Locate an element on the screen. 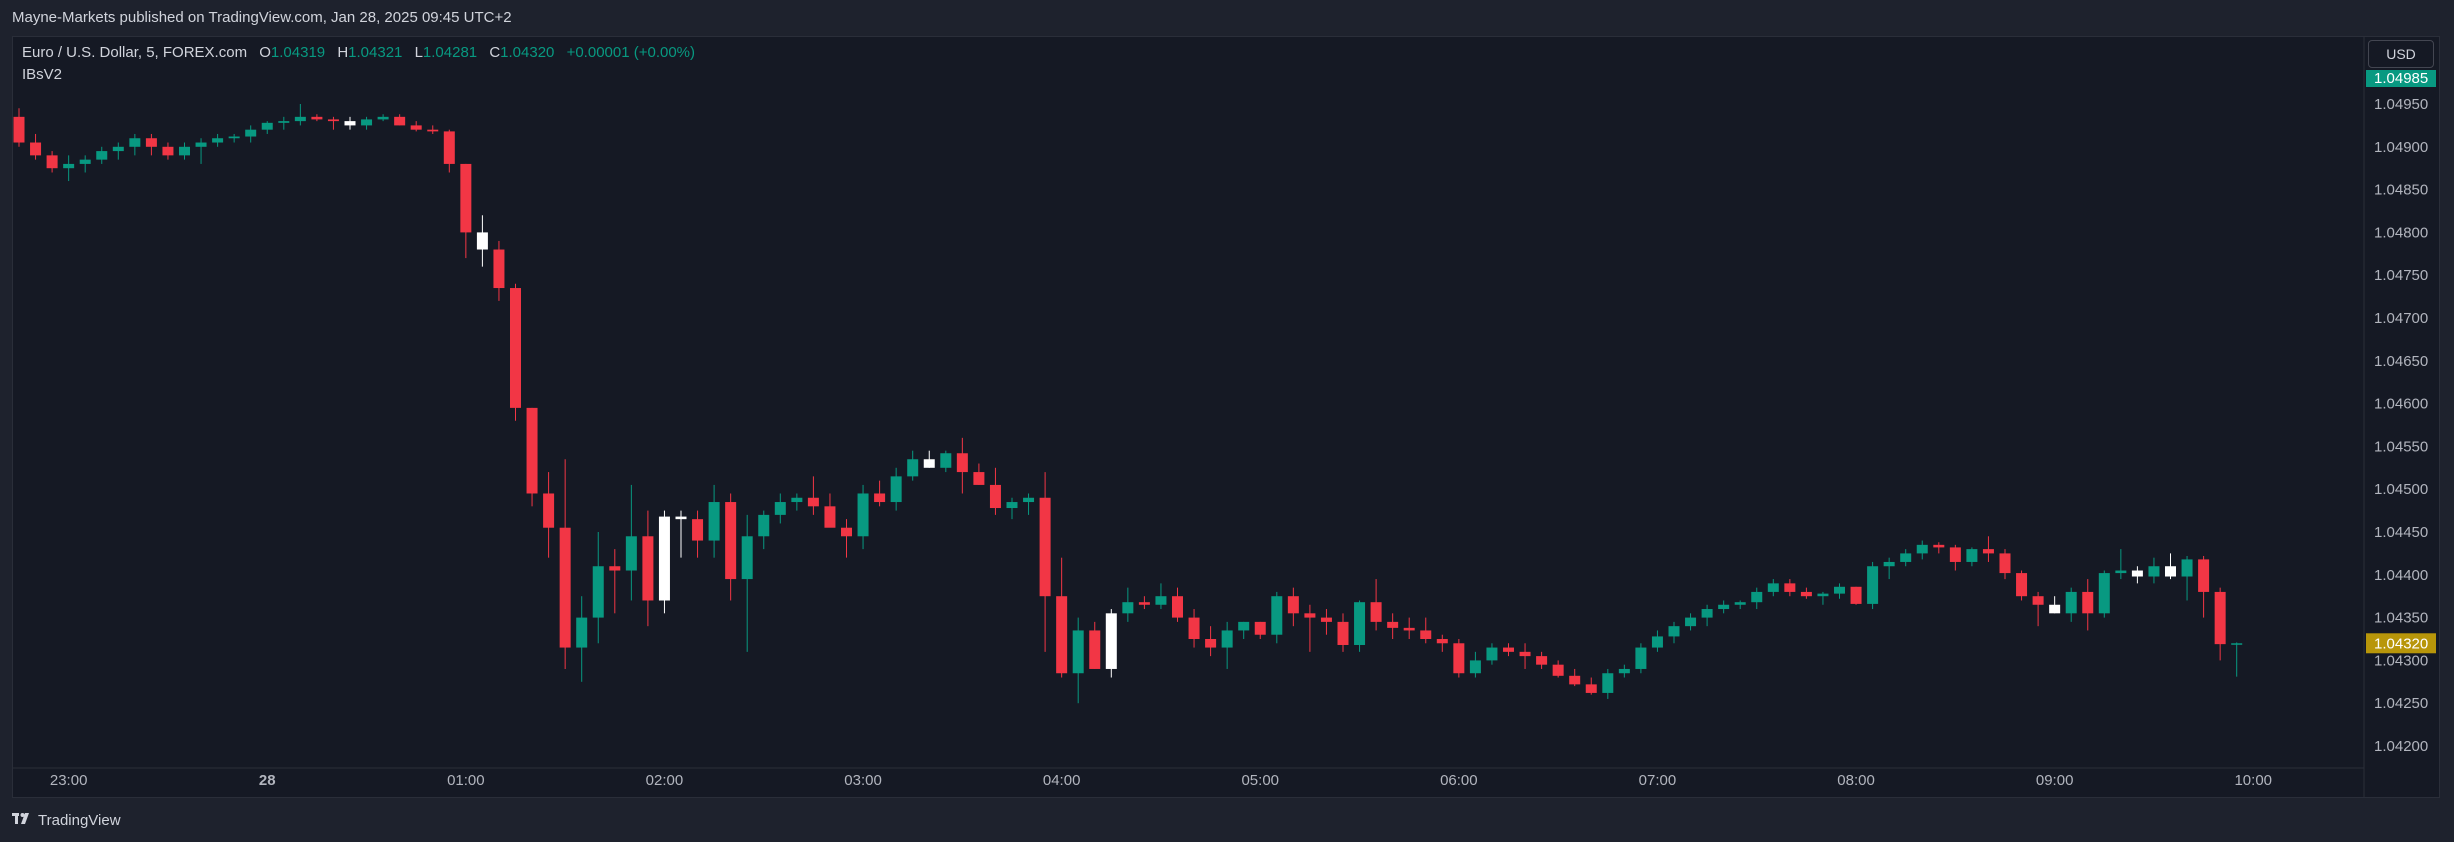  price-tick-label: 1.04350 is located at coordinates (2401, 618).